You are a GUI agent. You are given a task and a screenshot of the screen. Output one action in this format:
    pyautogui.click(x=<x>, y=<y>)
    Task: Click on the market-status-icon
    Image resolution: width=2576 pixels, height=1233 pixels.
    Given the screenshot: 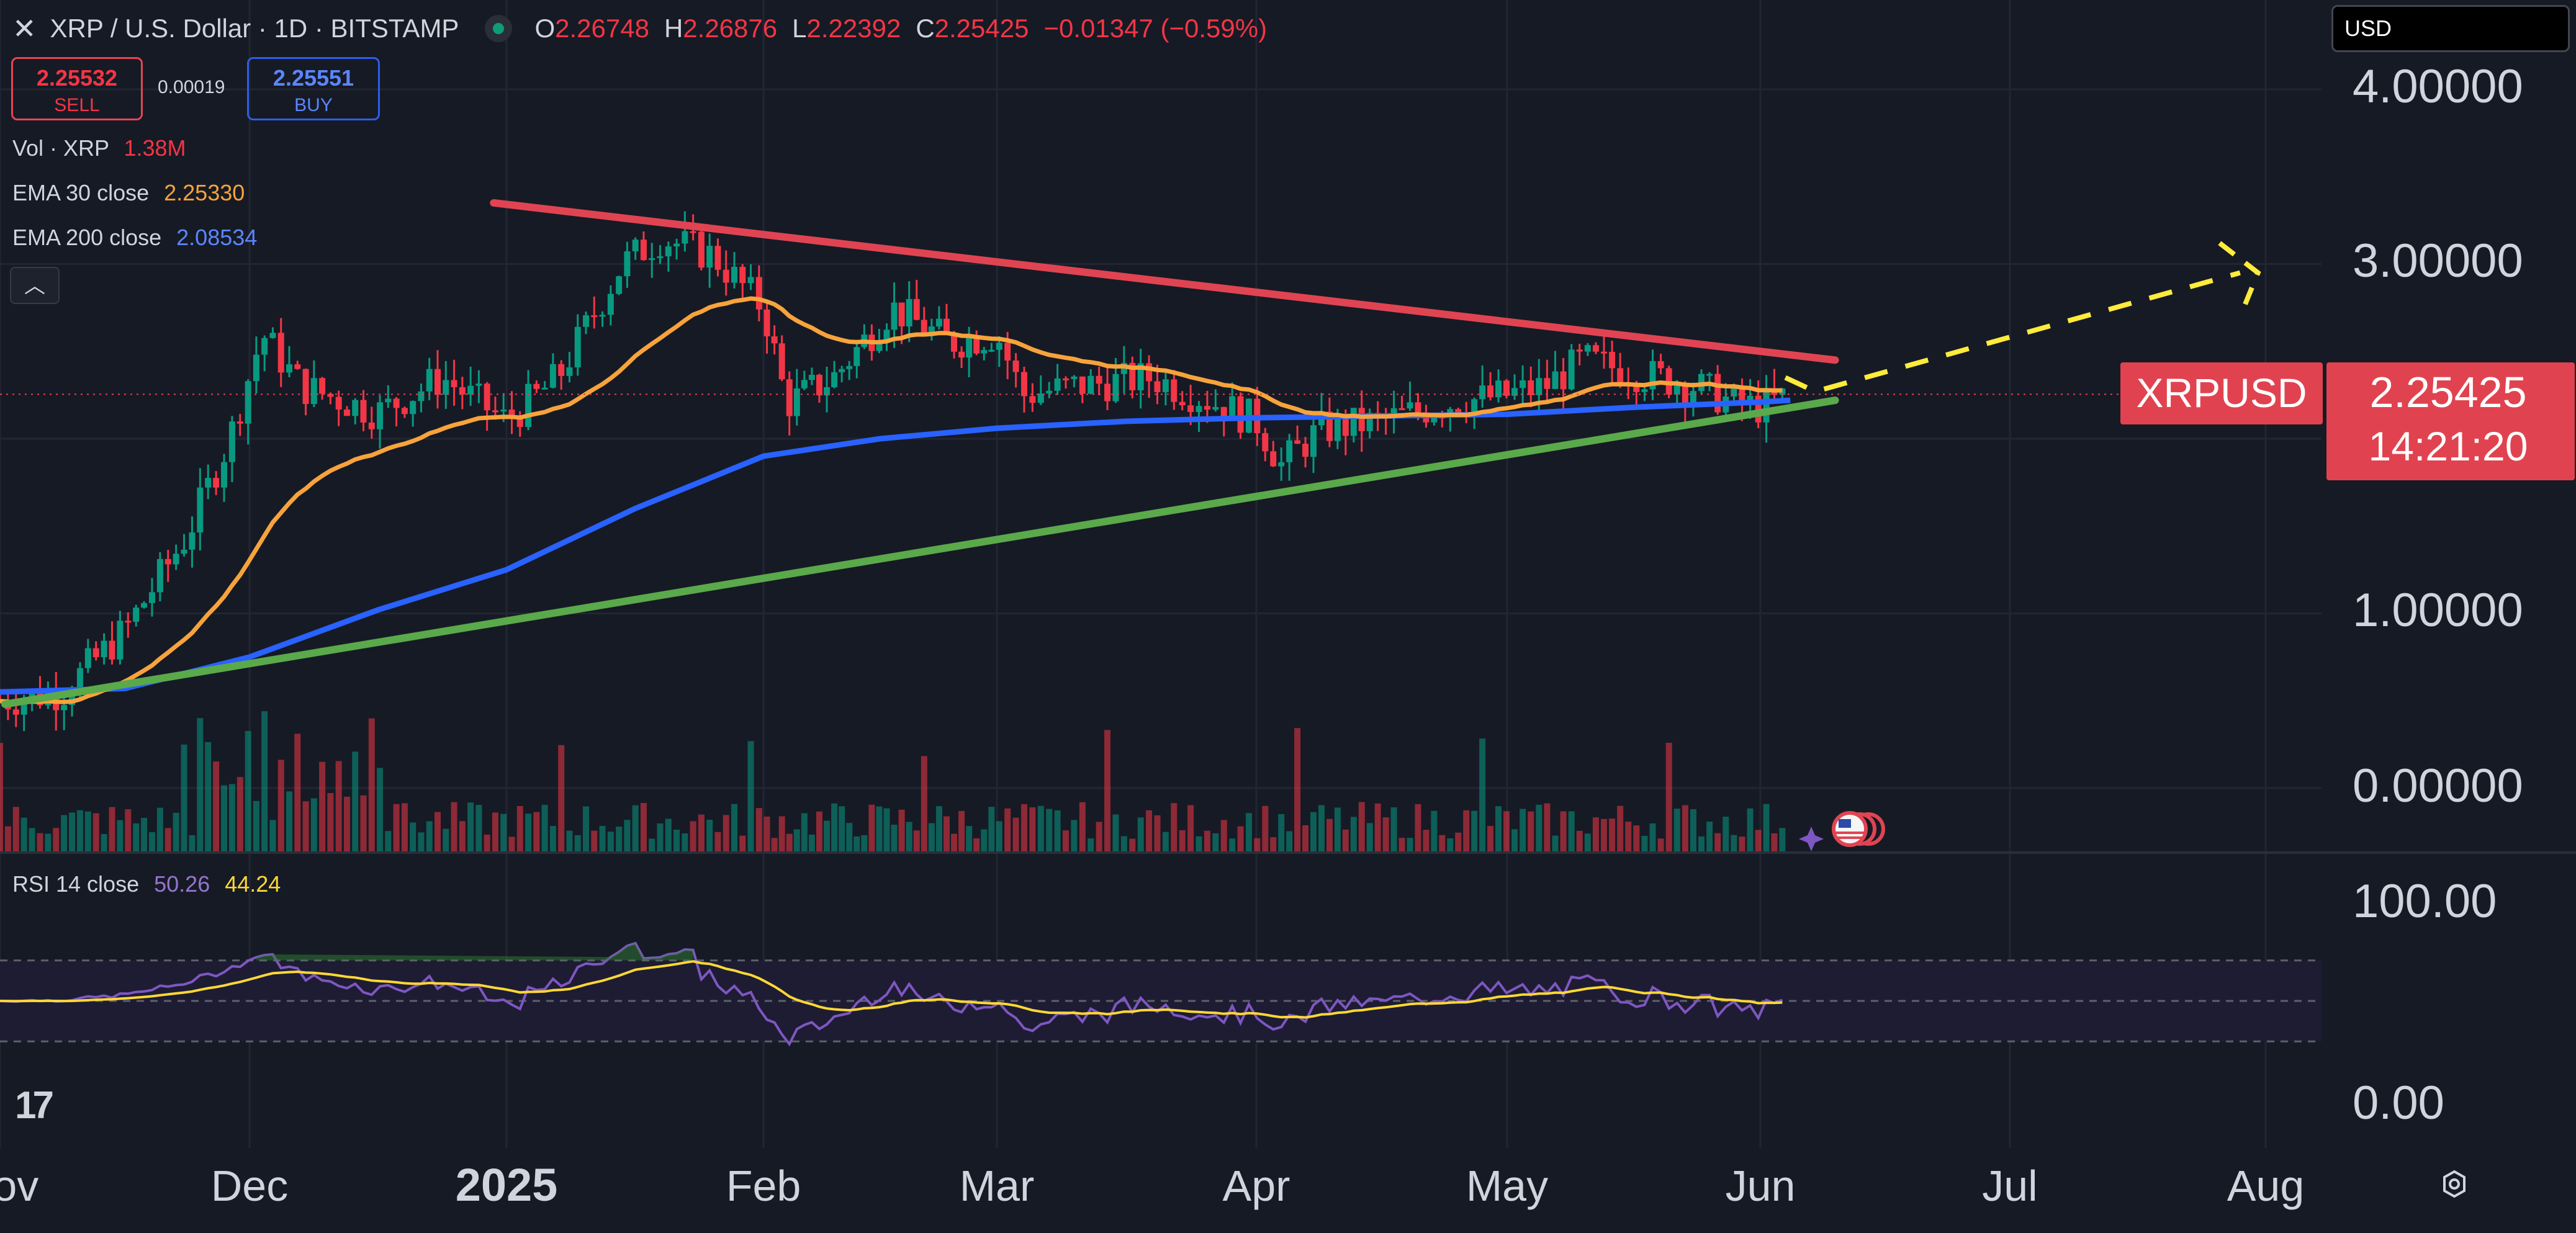 What is the action you would take?
    pyautogui.click(x=499, y=29)
    